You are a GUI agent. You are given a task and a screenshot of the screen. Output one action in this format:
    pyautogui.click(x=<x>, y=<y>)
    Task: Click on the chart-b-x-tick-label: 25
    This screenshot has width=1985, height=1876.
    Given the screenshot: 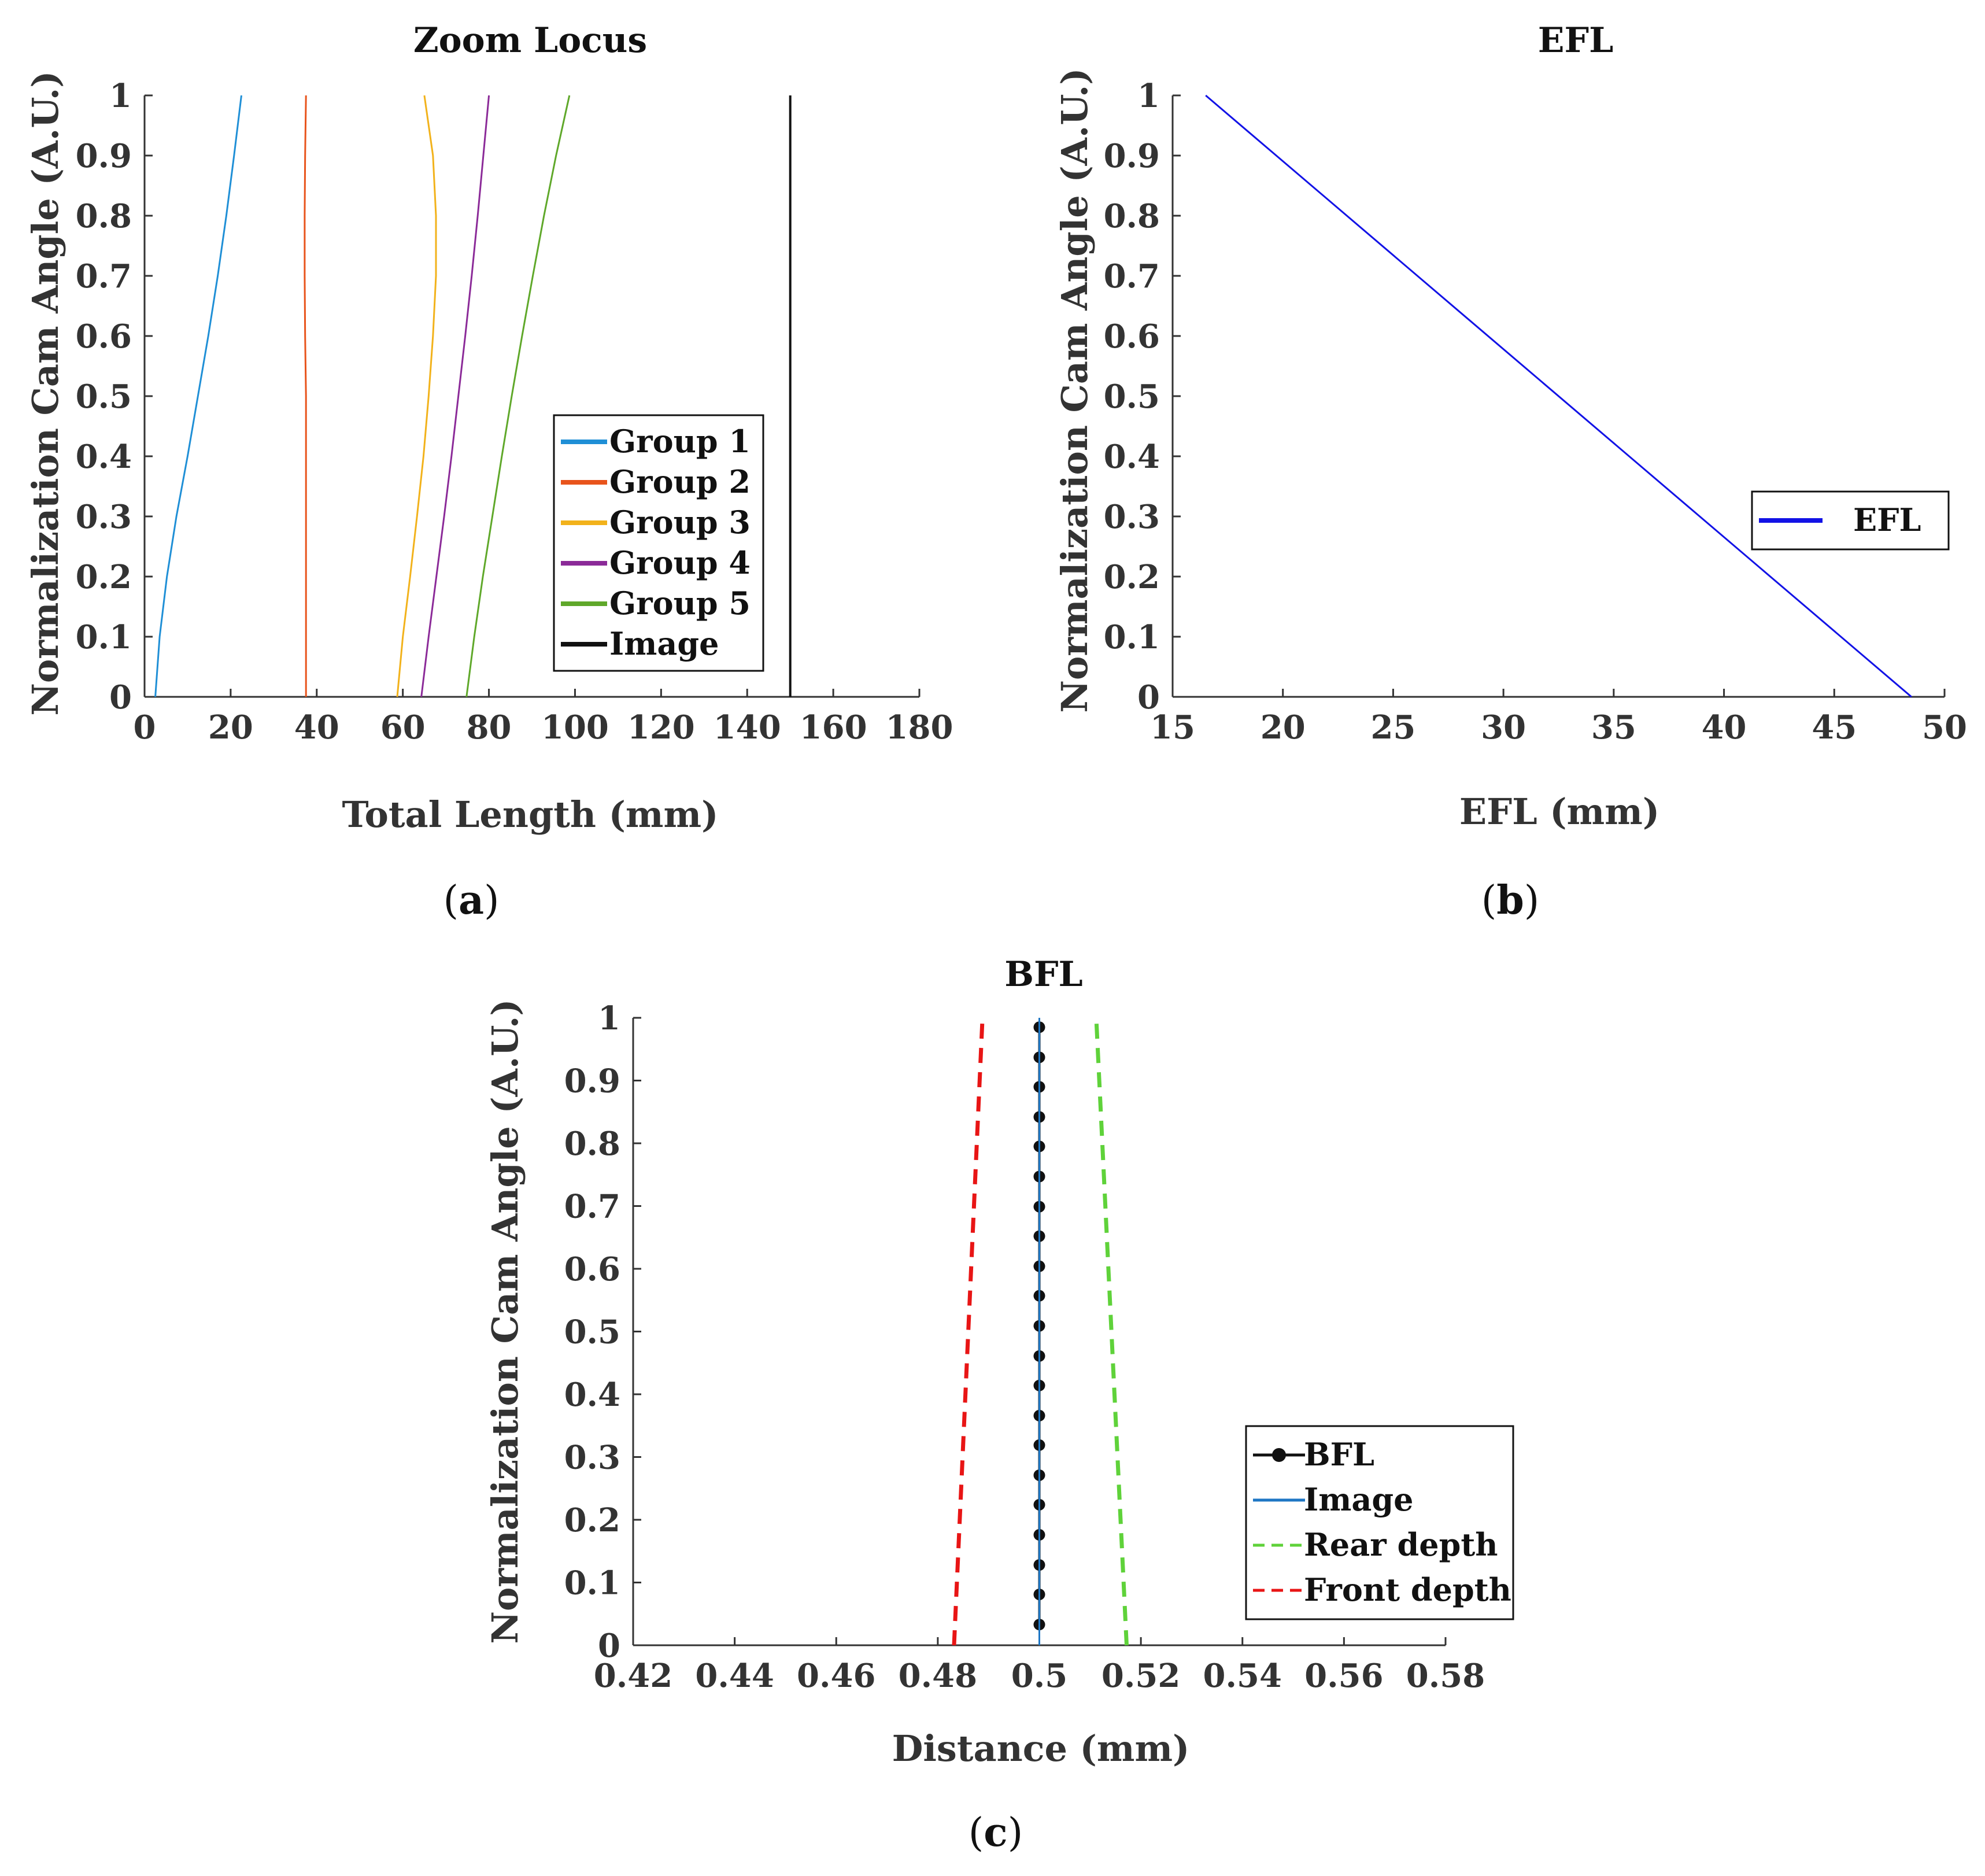 What is the action you would take?
    pyautogui.click(x=1393, y=728)
    